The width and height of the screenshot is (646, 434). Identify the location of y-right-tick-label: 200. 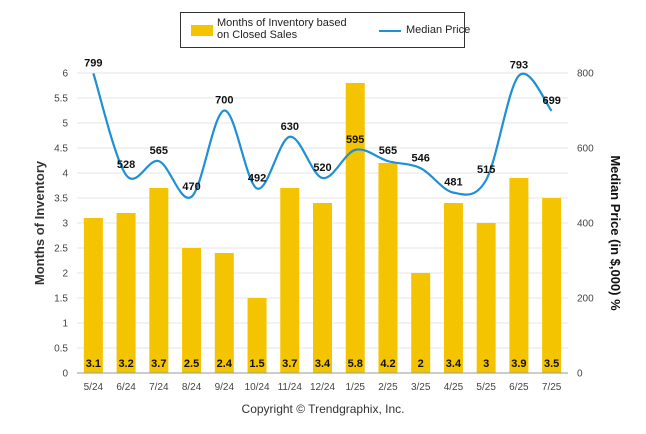
(585, 299).